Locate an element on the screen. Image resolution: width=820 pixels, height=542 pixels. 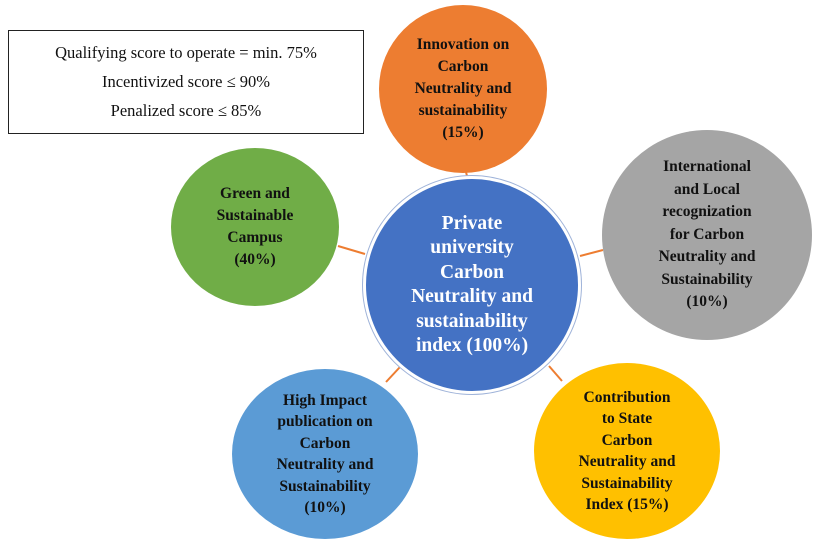
connector-left is located at coordinates (351, 250).